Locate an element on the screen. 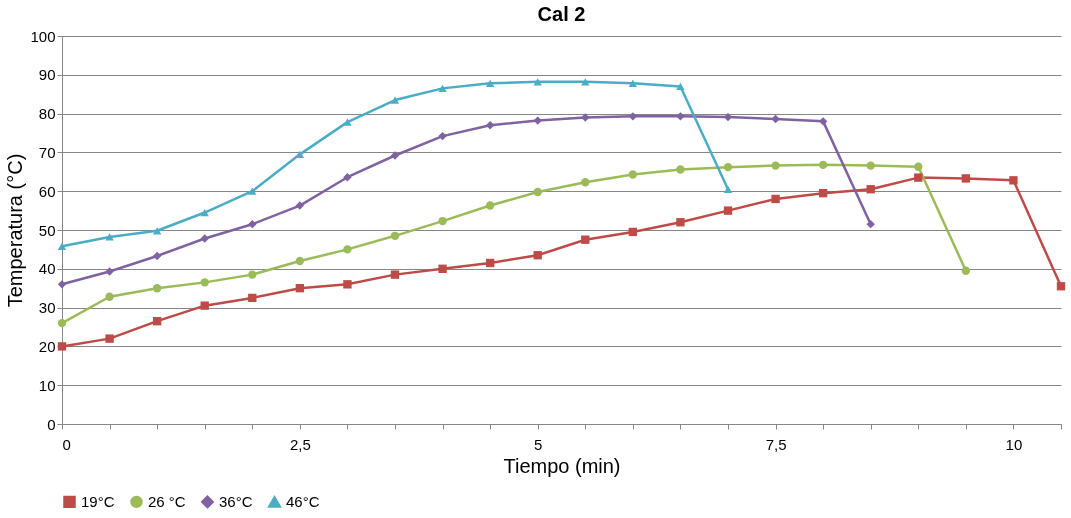  y-tick-label: 70 is located at coordinates (47, 152).